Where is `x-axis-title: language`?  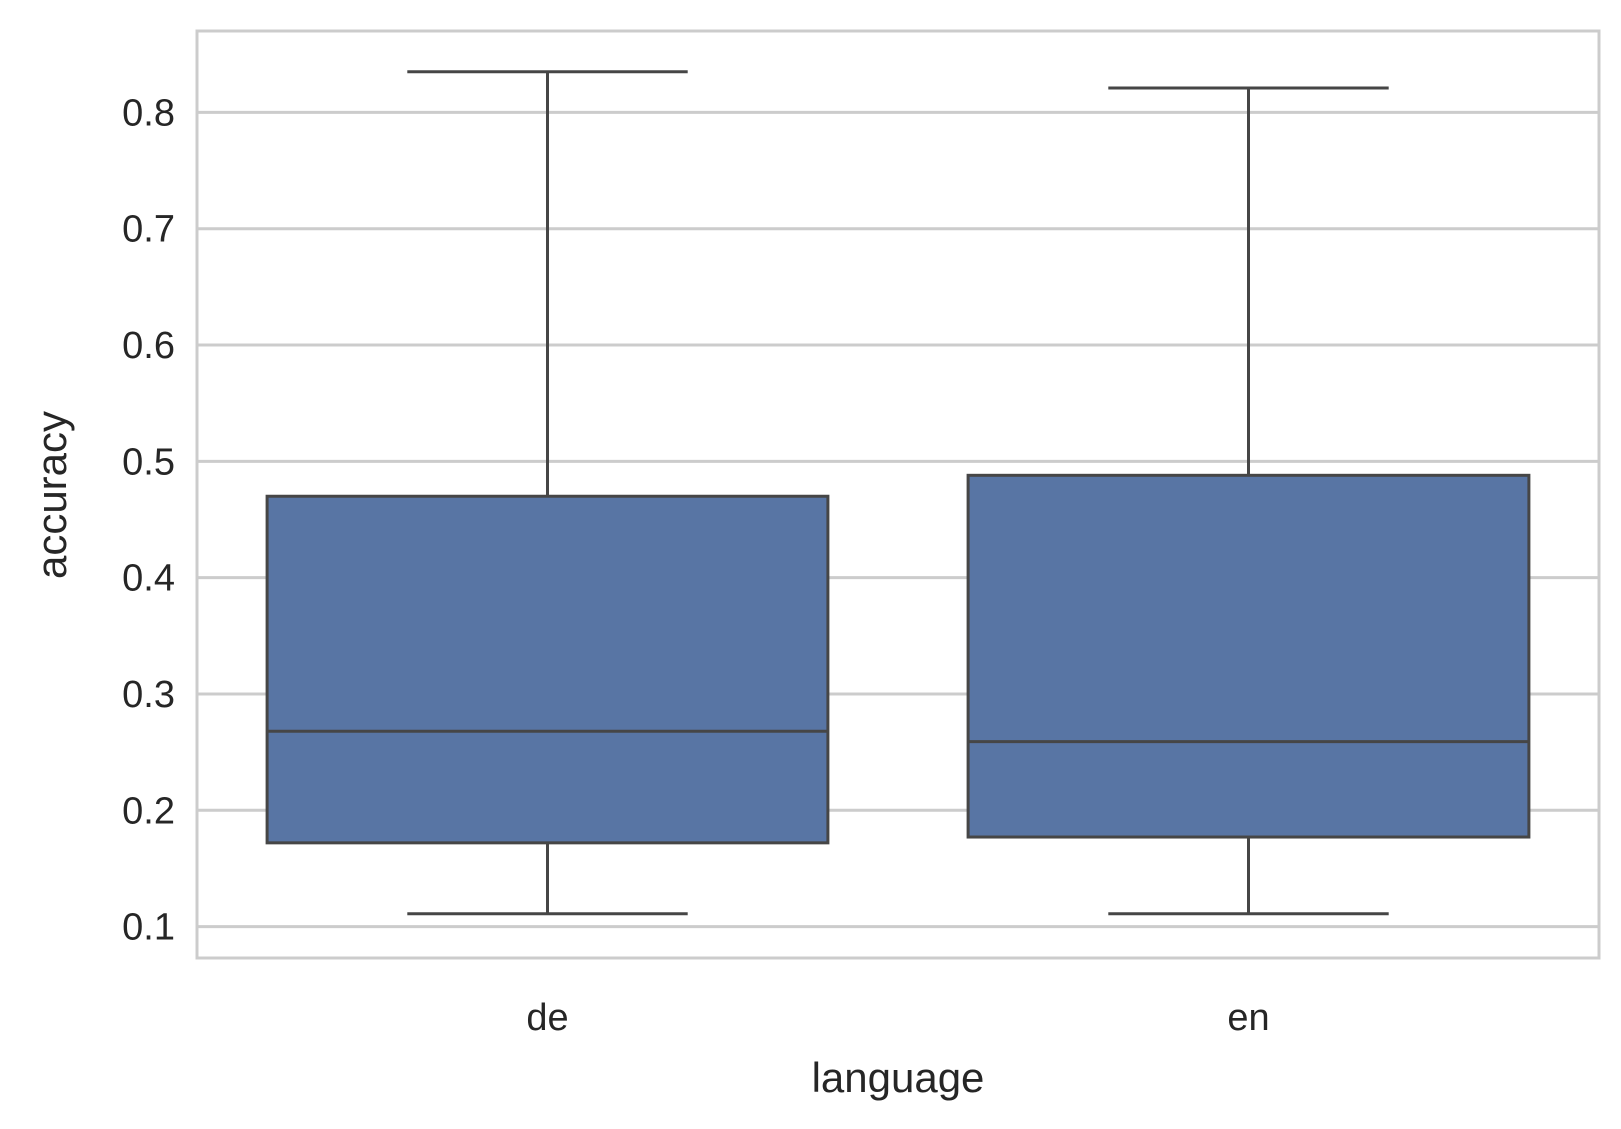 x-axis-title: language is located at coordinates (898, 1077).